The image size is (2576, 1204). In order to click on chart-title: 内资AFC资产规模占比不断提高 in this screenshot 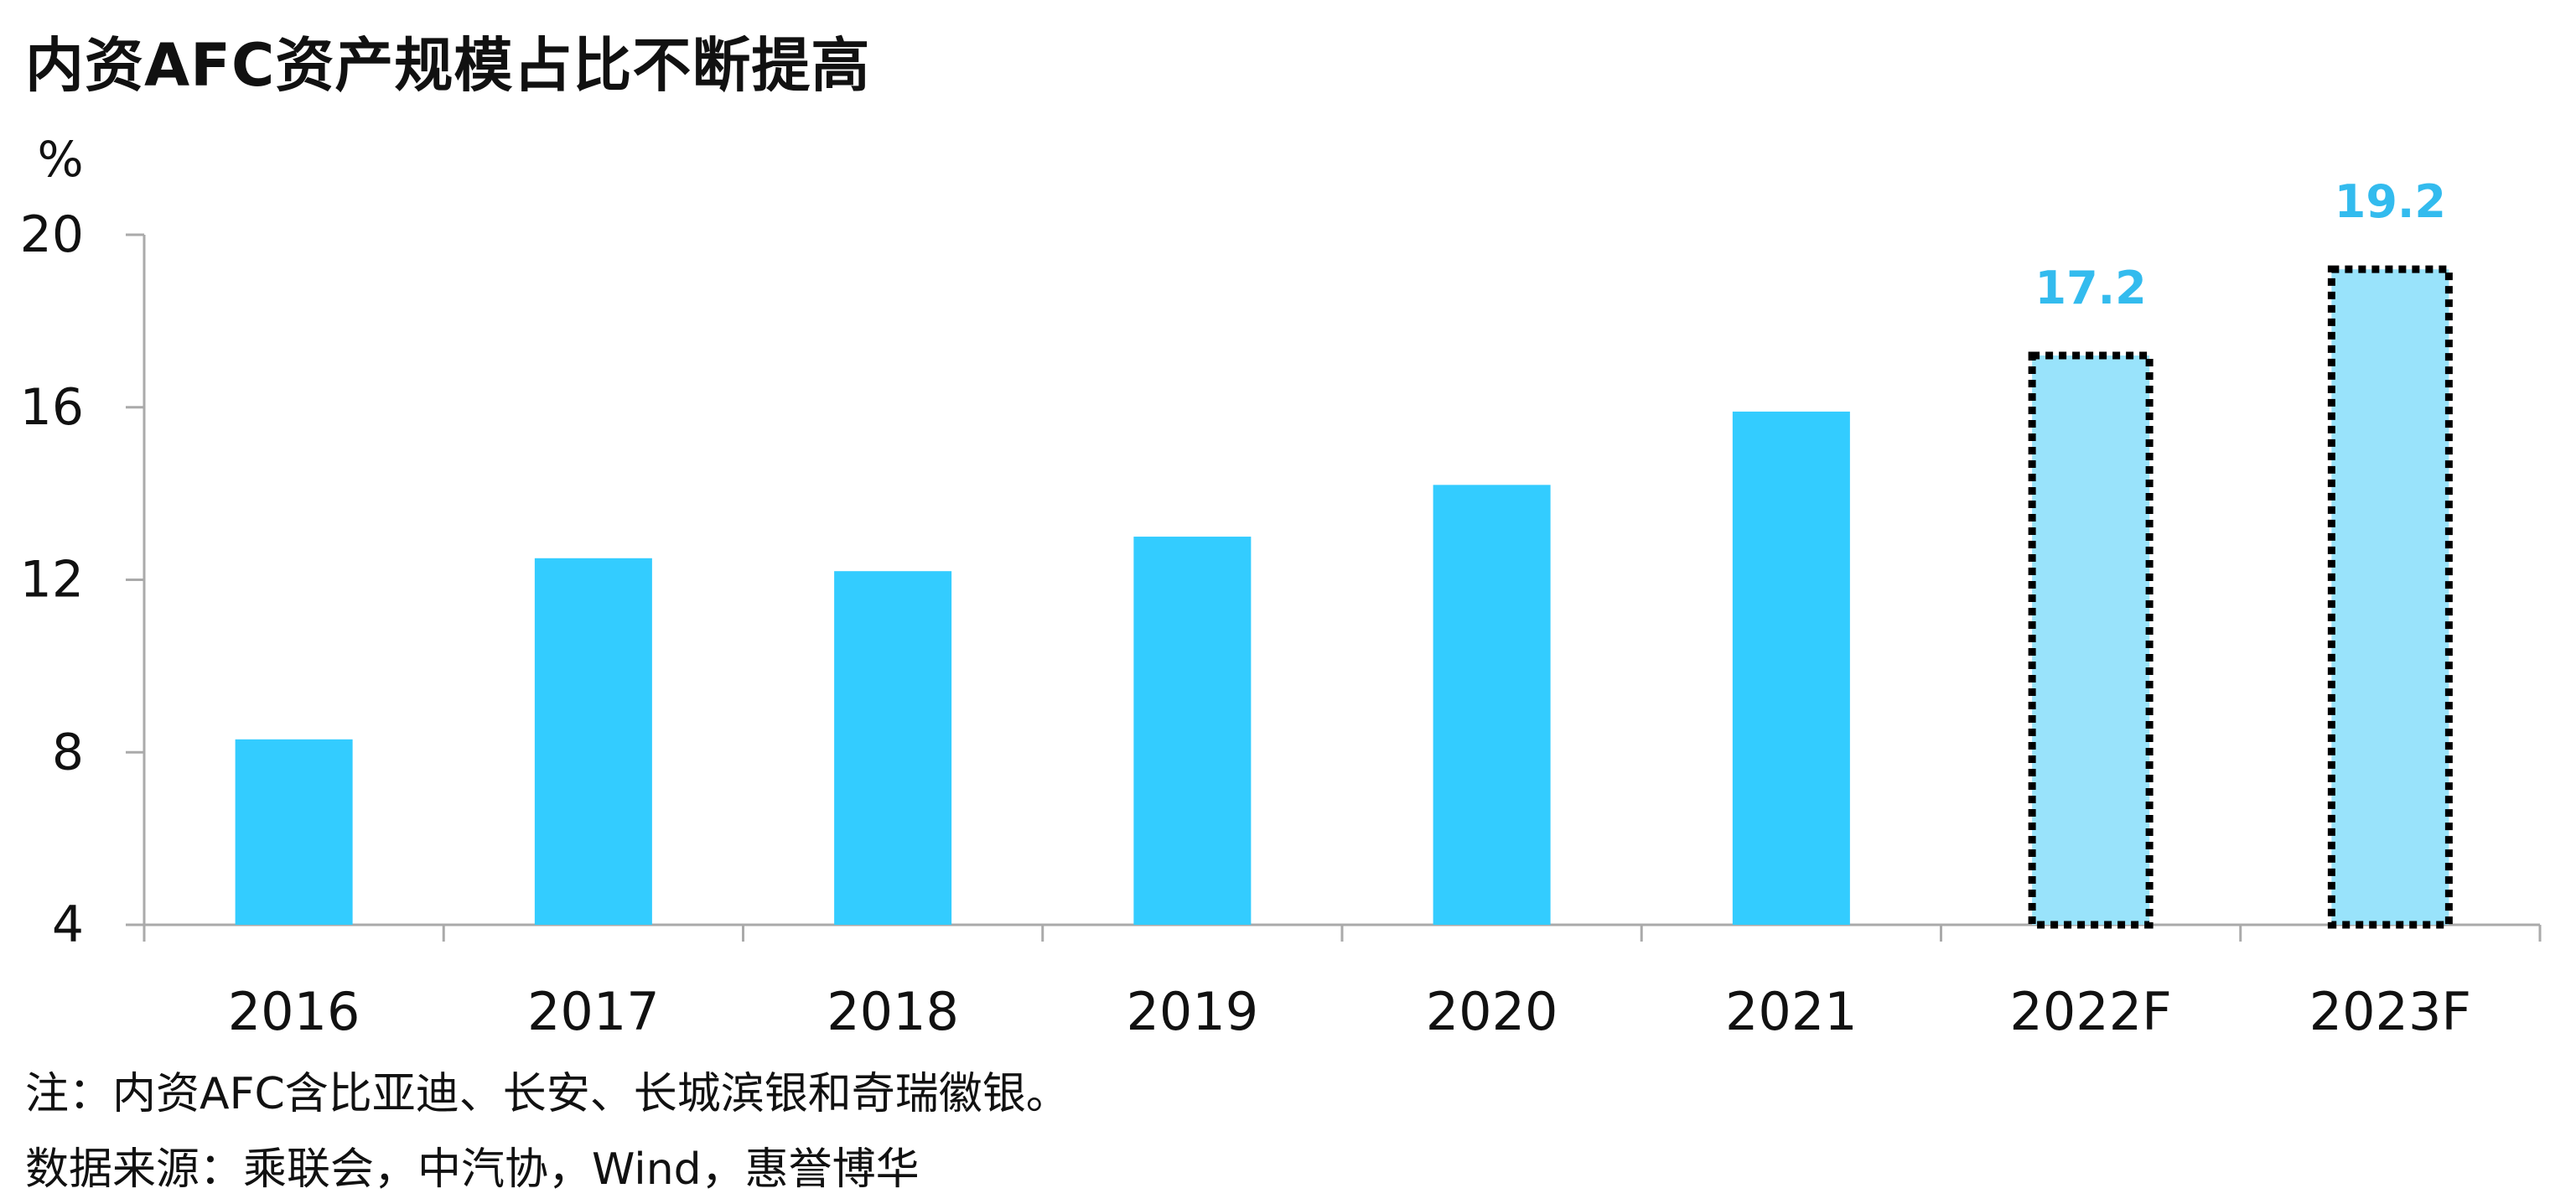, I will do `click(448, 65)`.